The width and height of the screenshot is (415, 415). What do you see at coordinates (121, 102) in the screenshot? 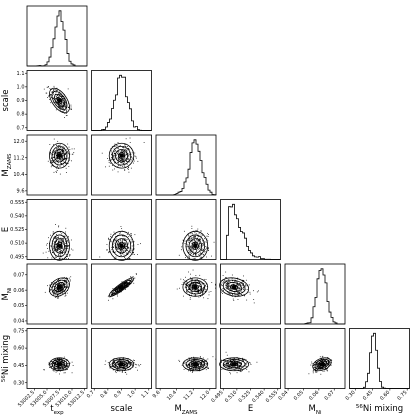
I see `histogram-scale` at bounding box center [121, 102].